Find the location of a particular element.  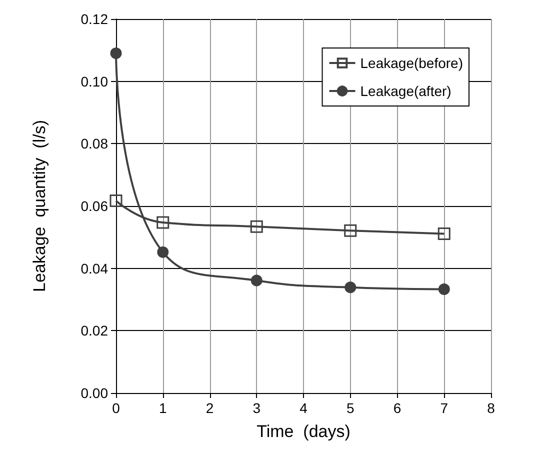

y-tick-label: 0.08 is located at coordinates (94, 144).